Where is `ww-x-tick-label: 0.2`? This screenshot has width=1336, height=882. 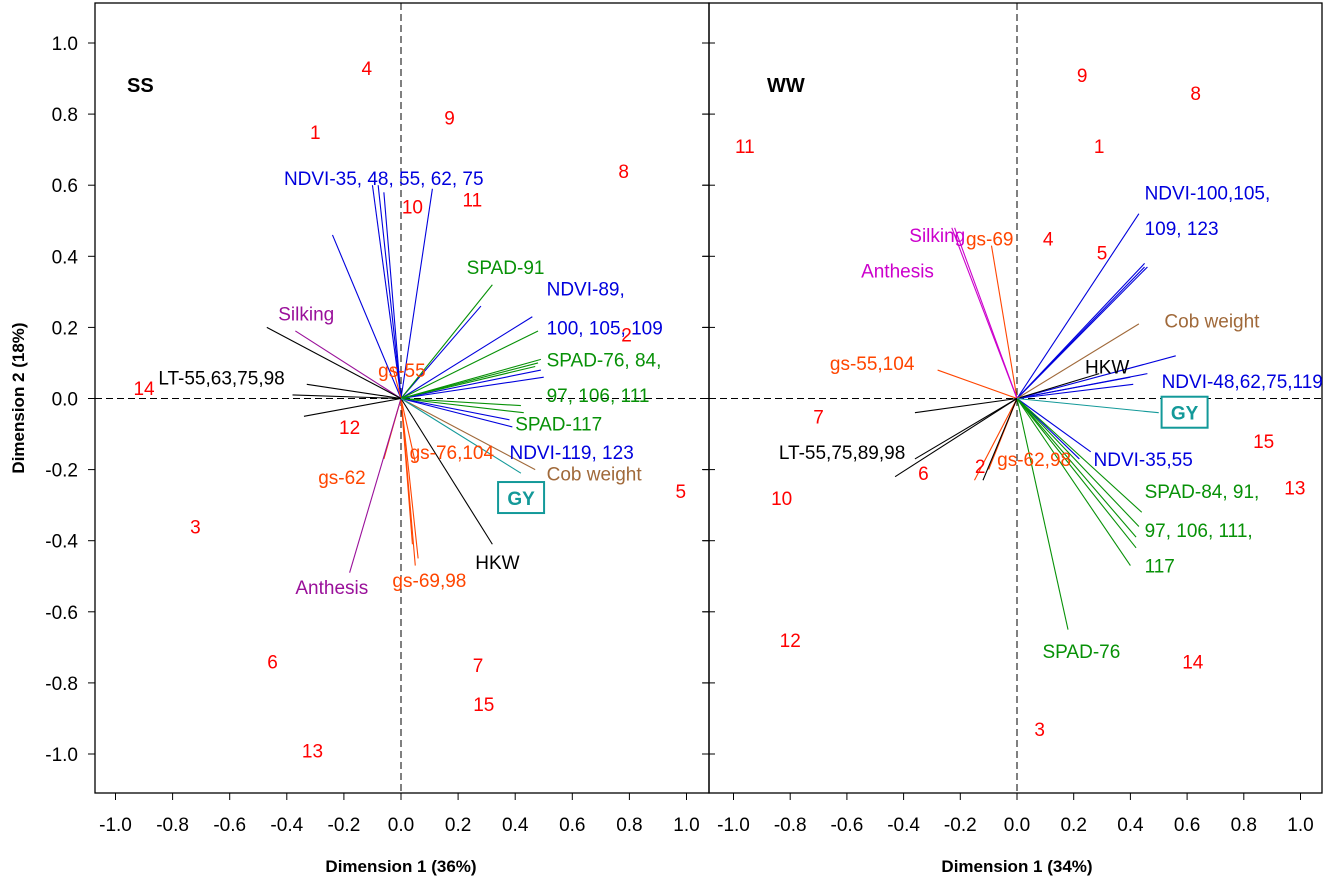 ww-x-tick-label: 0.2 is located at coordinates (1073, 825).